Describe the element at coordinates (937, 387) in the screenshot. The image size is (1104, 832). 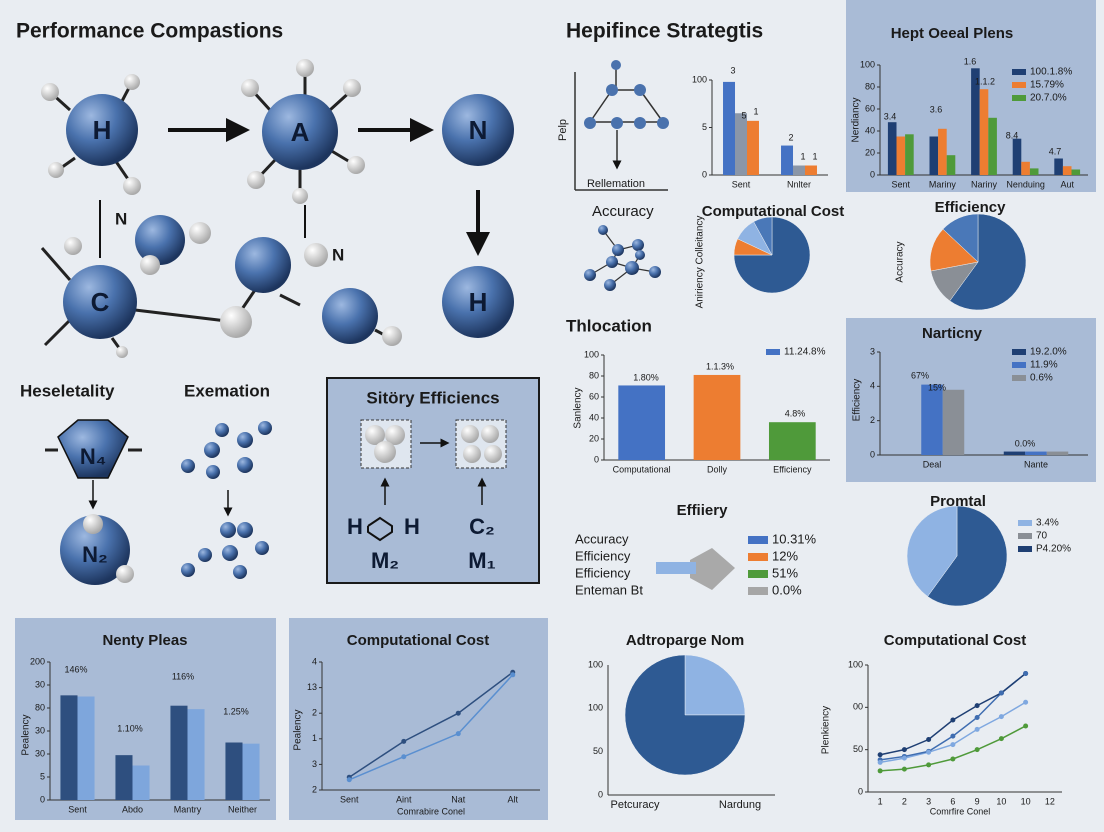
I see `annotation: 15%` at that location.